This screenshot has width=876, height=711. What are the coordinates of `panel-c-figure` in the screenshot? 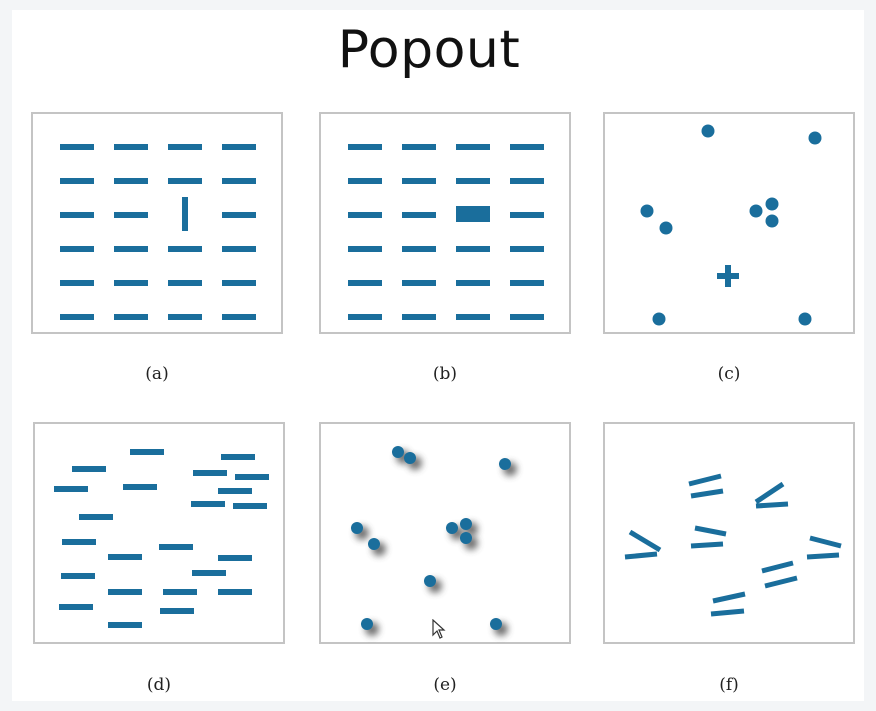 It's located at (731, 225).